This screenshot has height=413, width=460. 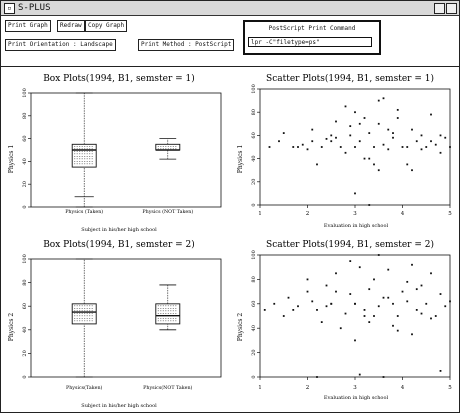 I want to click on box1-ylabel: Physics 1, so click(x=11, y=159).